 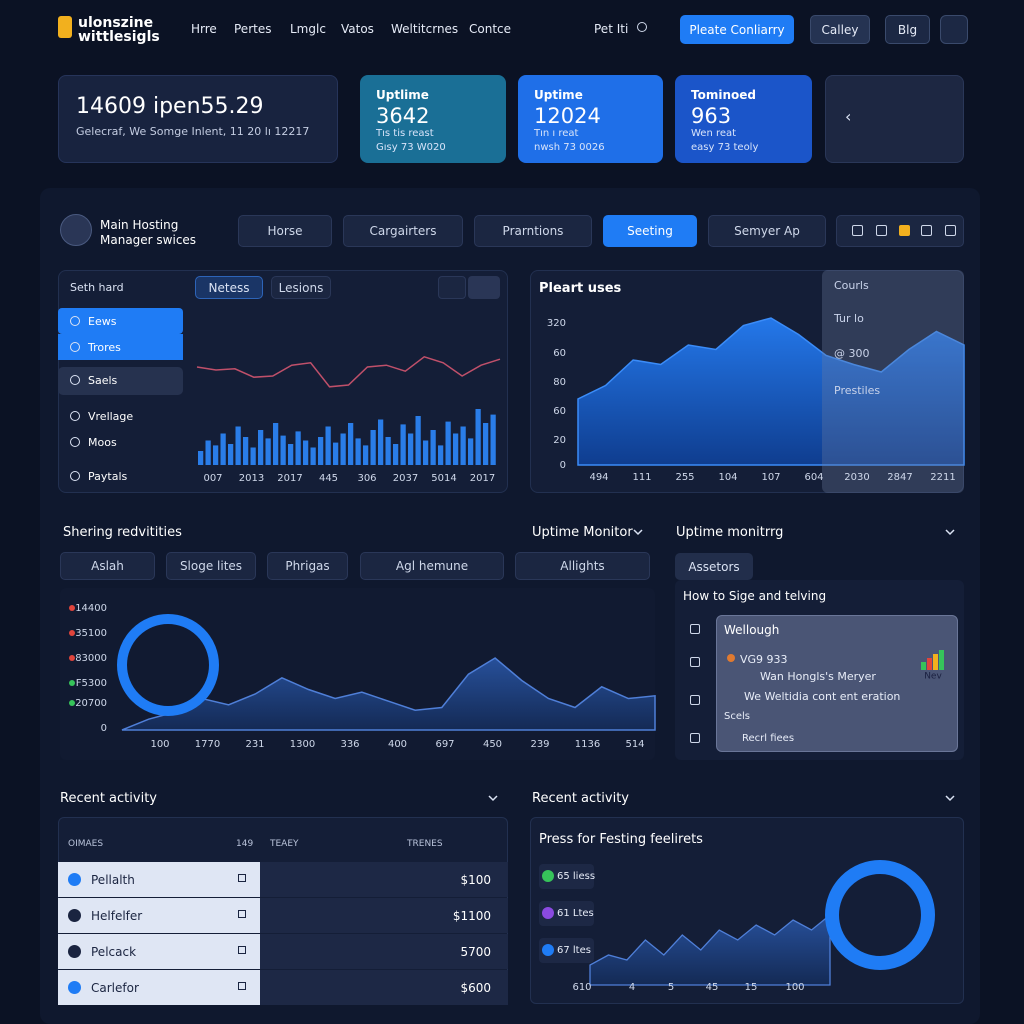 What do you see at coordinates (301, 287) in the screenshot?
I see `chip: Lesions` at bounding box center [301, 287].